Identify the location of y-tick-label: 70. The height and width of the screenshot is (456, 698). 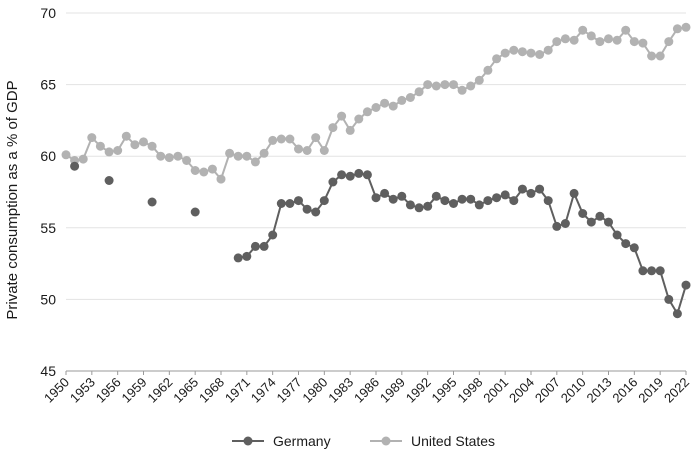
(48, 13).